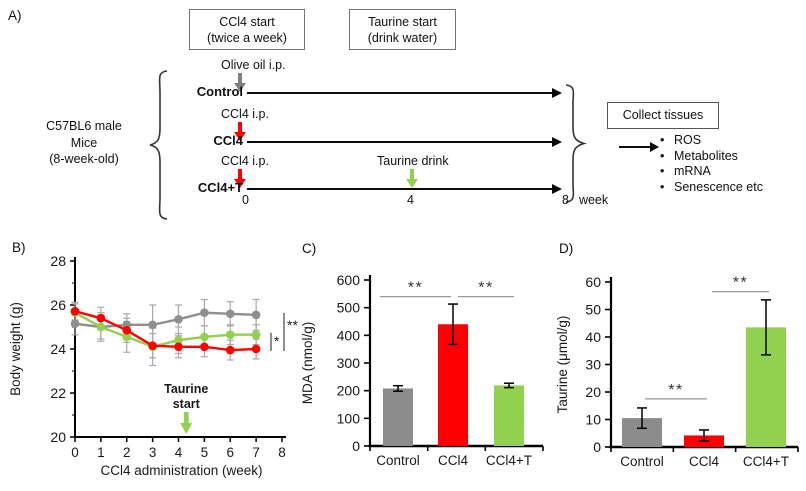  What do you see at coordinates (253, 65) in the screenshot?
I see `injection-label-control: Olive oil i.p.` at bounding box center [253, 65].